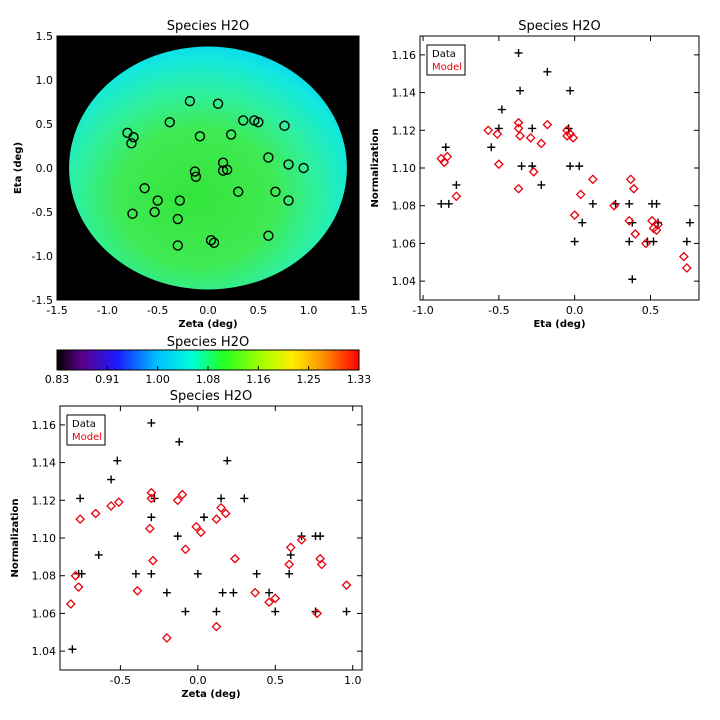 This screenshot has height=720, width=720. I want to click on y-tick-label: 1.06, so click(404, 243).